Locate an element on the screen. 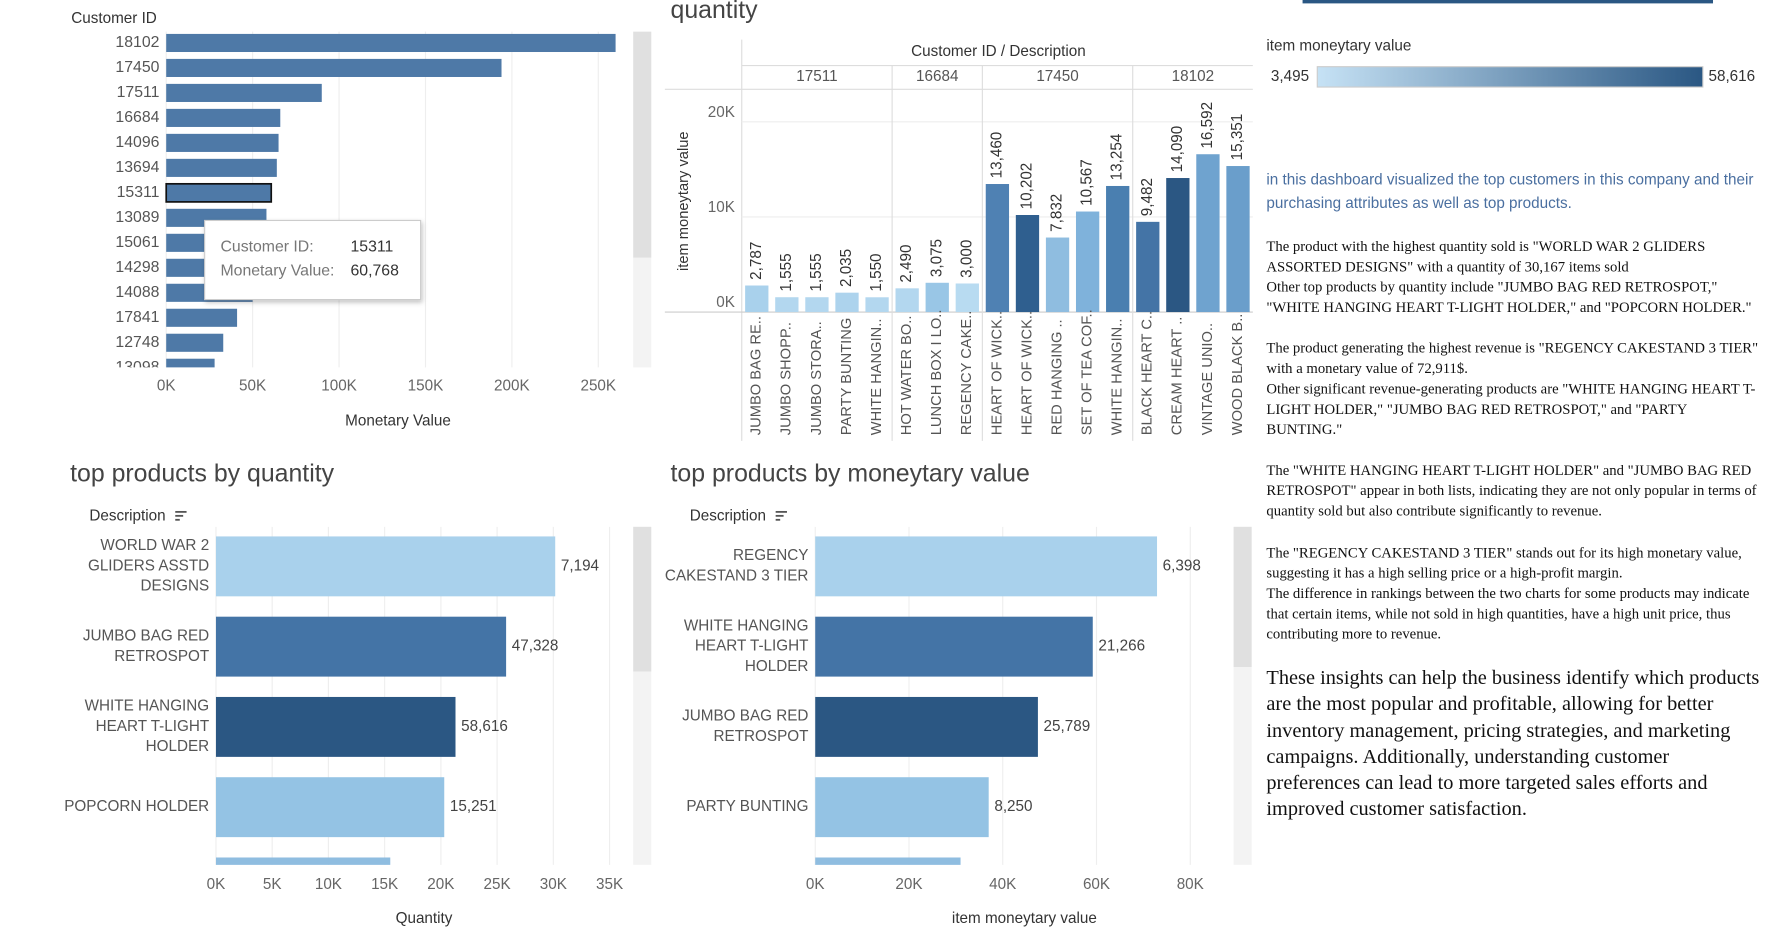 The height and width of the screenshot is (927, 1773). category-label: HOT WATER BO.. is located at coordinates (907, 376).